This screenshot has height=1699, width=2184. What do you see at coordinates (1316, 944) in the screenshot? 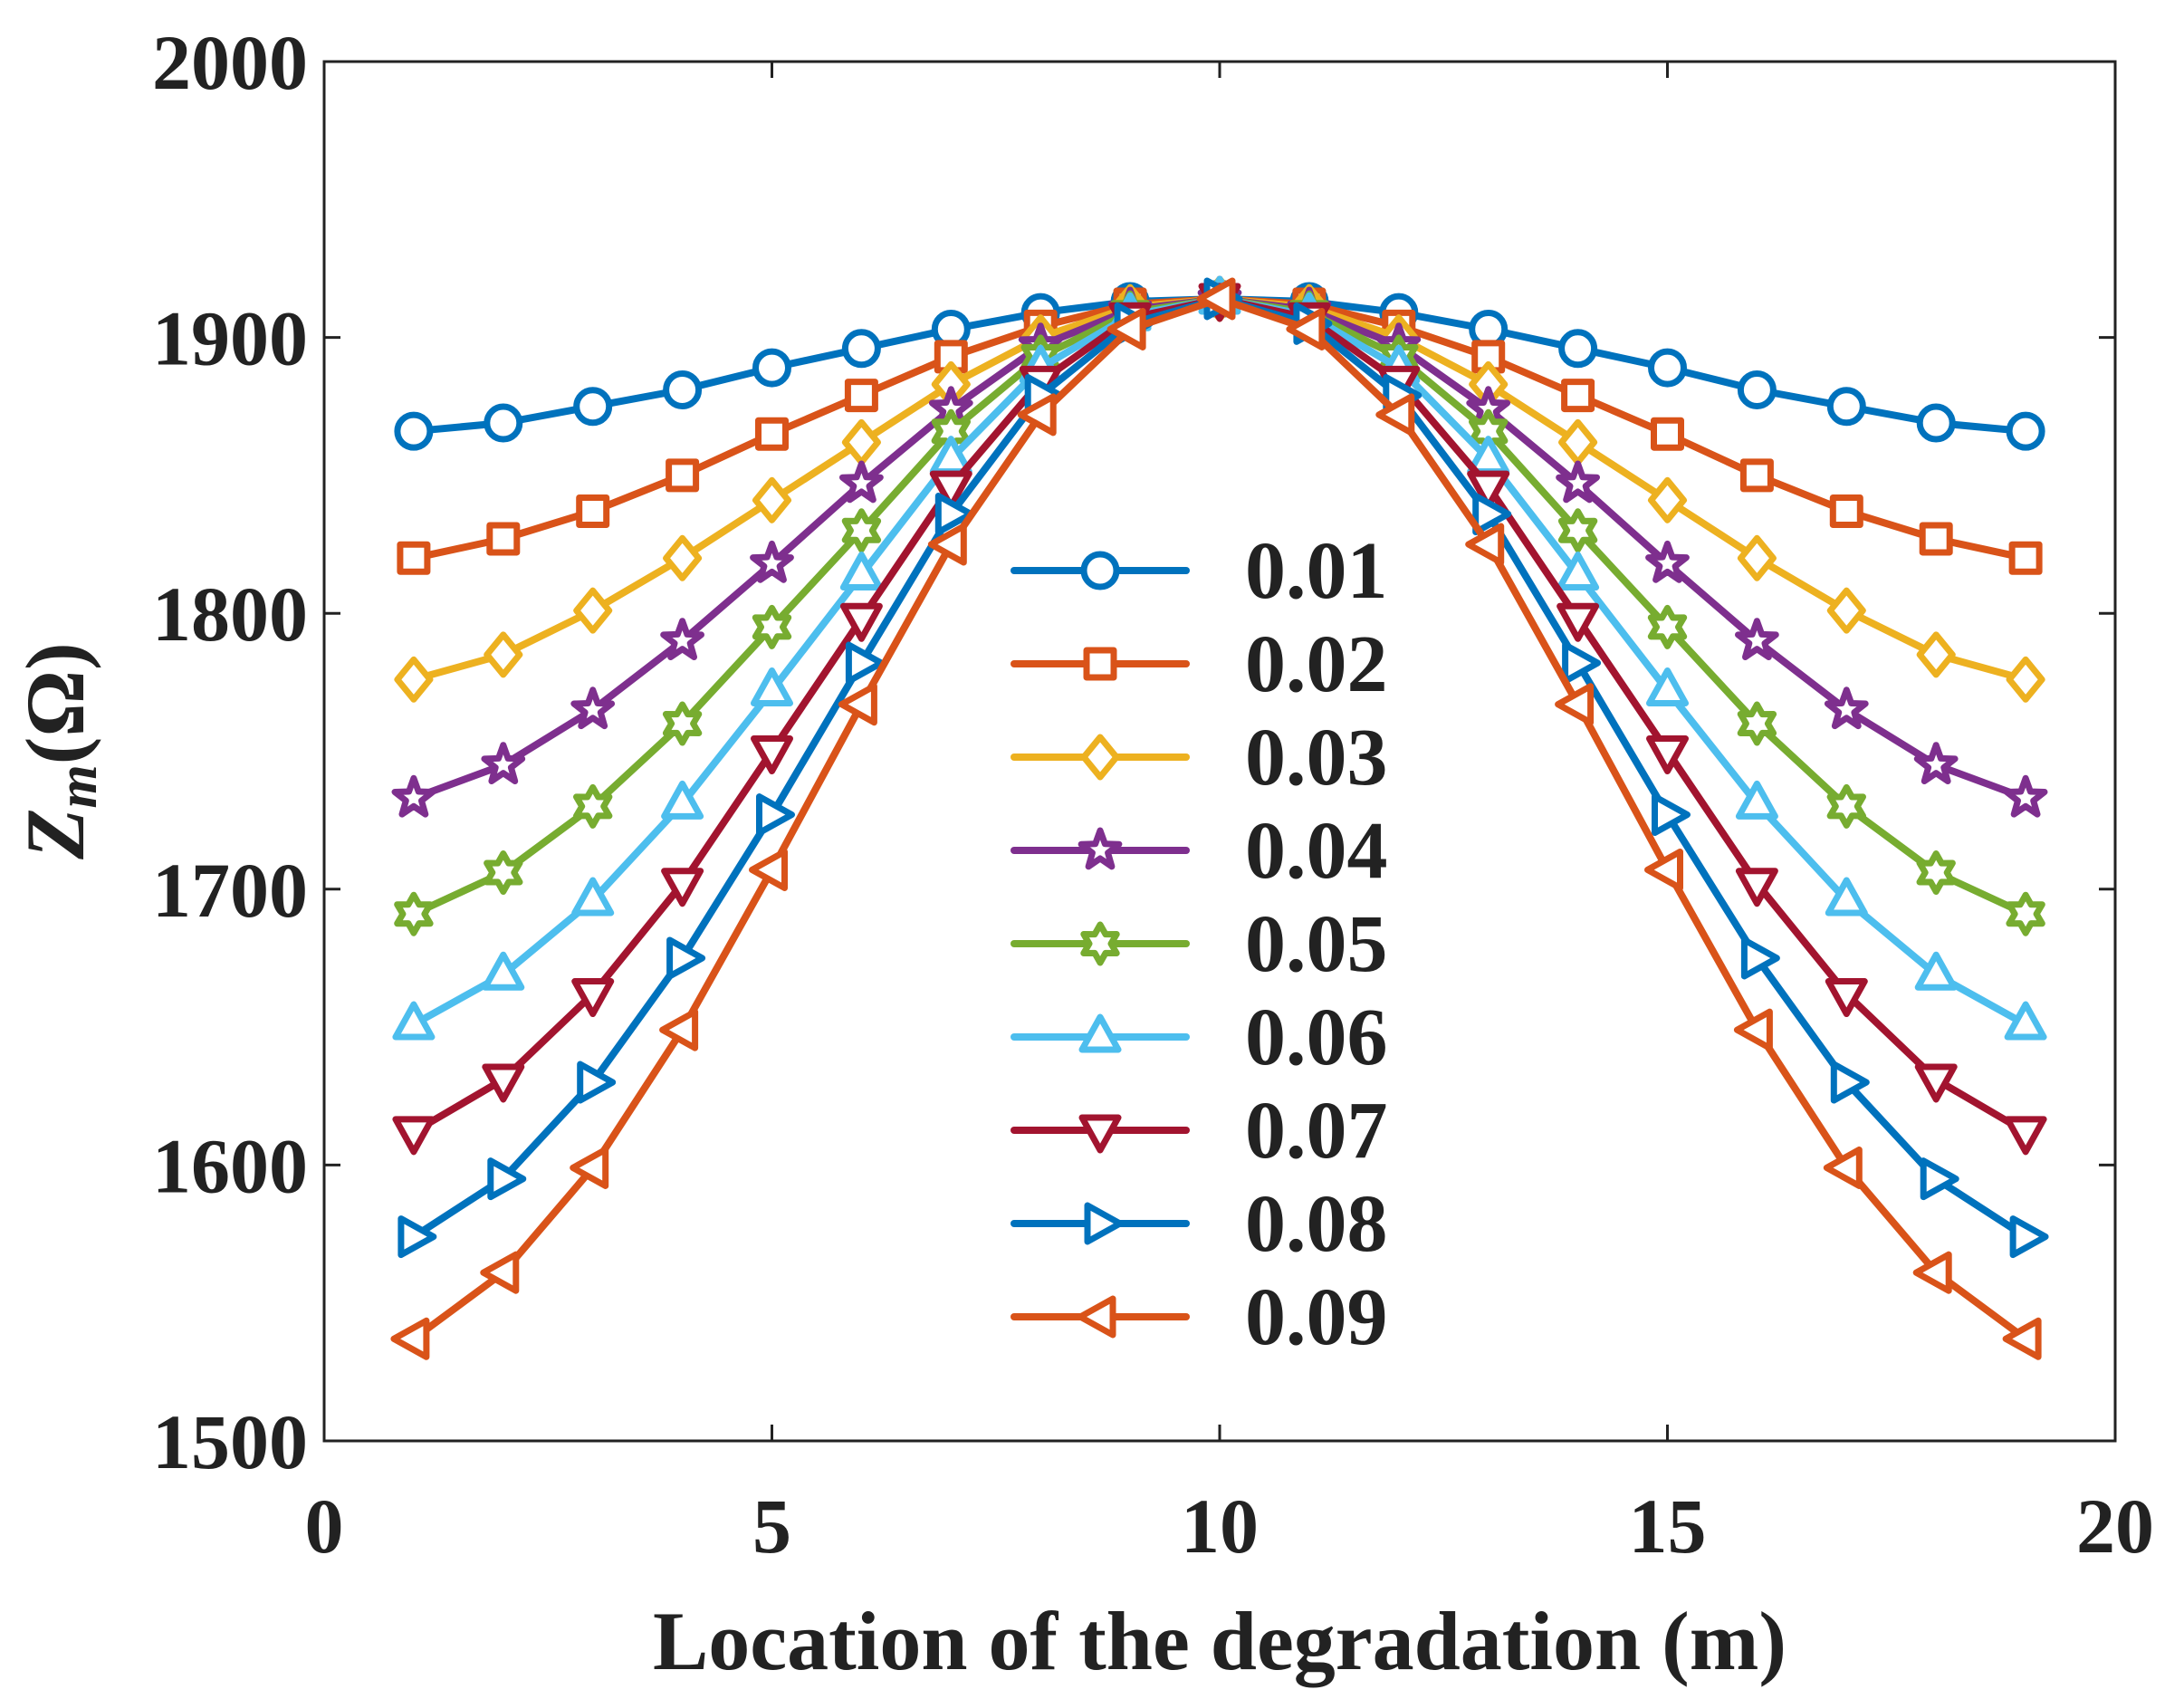
I see `legend-label: 0.05` at bounding box center [1316, 944].